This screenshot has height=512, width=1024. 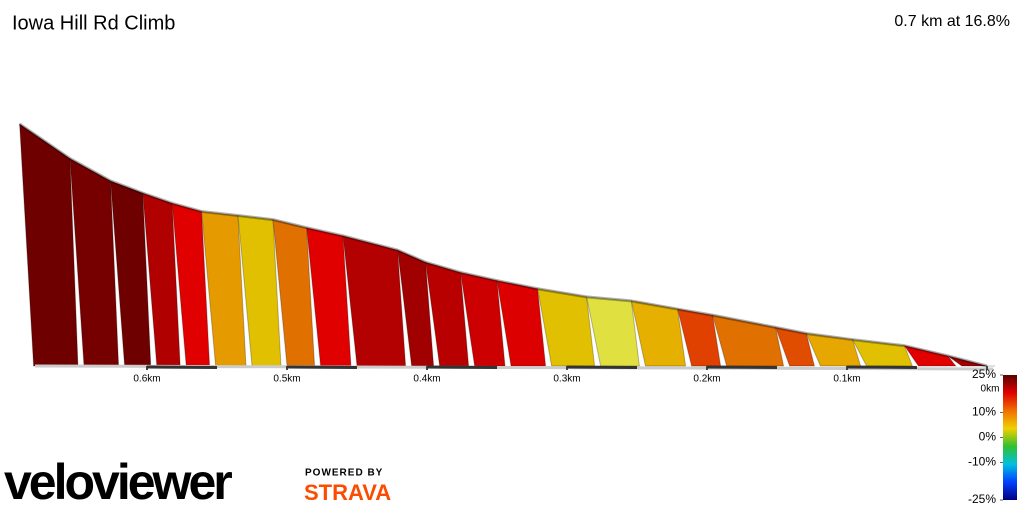 I want to click on colorbar-label: 25%, so click(x=984, y=374).